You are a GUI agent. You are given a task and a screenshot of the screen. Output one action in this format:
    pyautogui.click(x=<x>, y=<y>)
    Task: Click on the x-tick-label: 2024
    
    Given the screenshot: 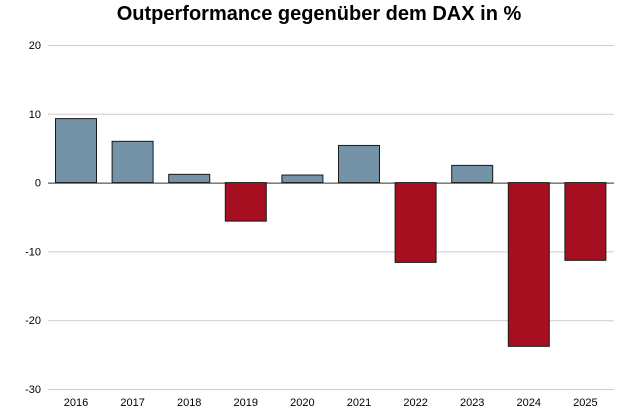 What is the action you would take?
    pyautogui.click(x=529, y=403)
    